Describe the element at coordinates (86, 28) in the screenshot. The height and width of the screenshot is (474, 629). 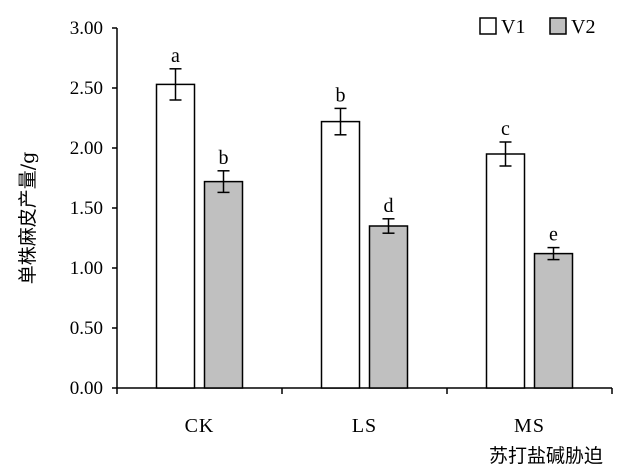
I see `y-tick-label: 3.00` at that location.